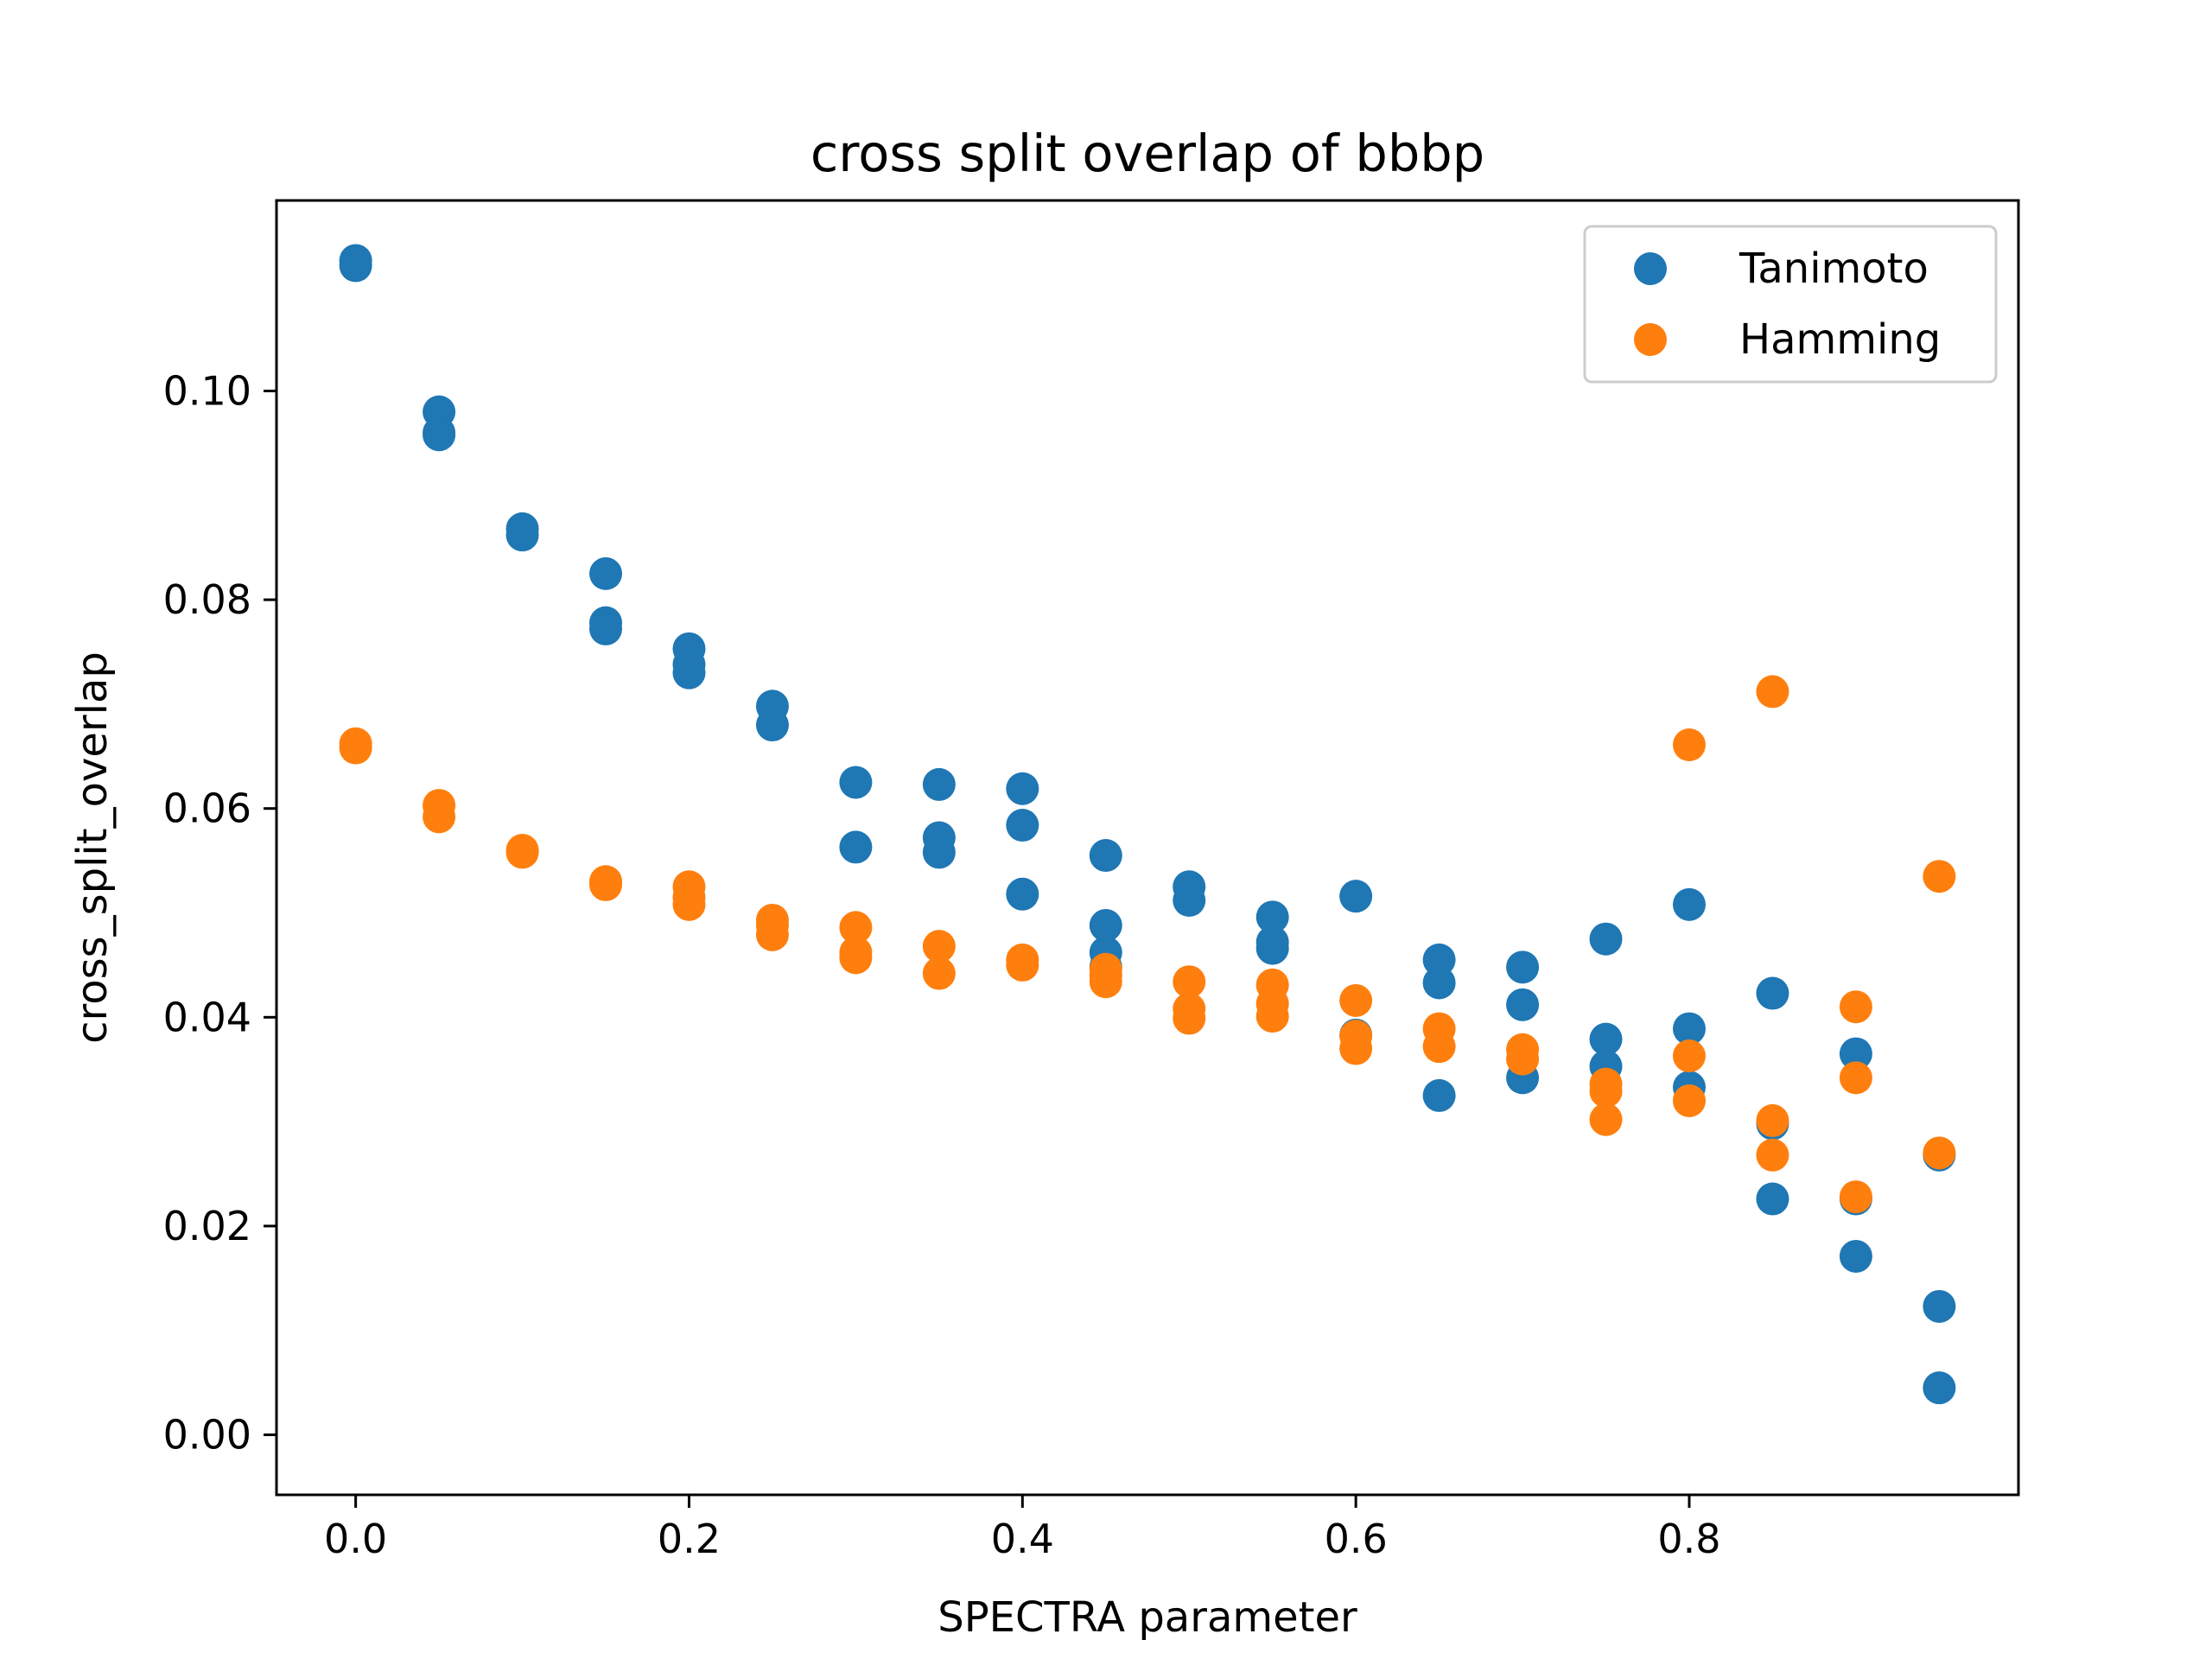 The image size is (2212, 1659). What do you see at coordinates (1833, 269) in the screenshot?
I see `legend-label-tanimoto: Tanimoto` at bounding box center [1833, 269].